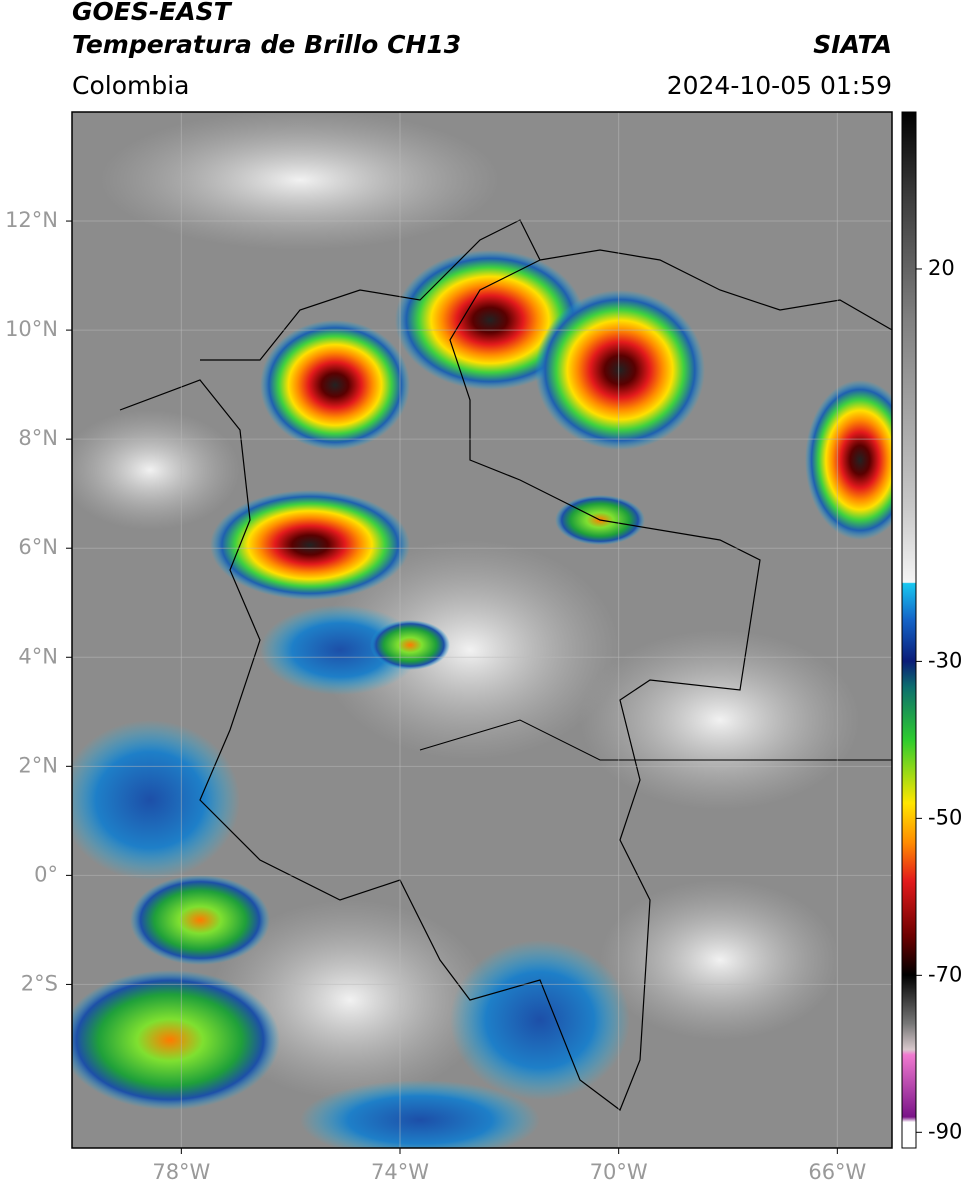 The width and height of the screenshot is (966, 1190). I want to click on y-tick-label: 2°S, so click(39, 983).